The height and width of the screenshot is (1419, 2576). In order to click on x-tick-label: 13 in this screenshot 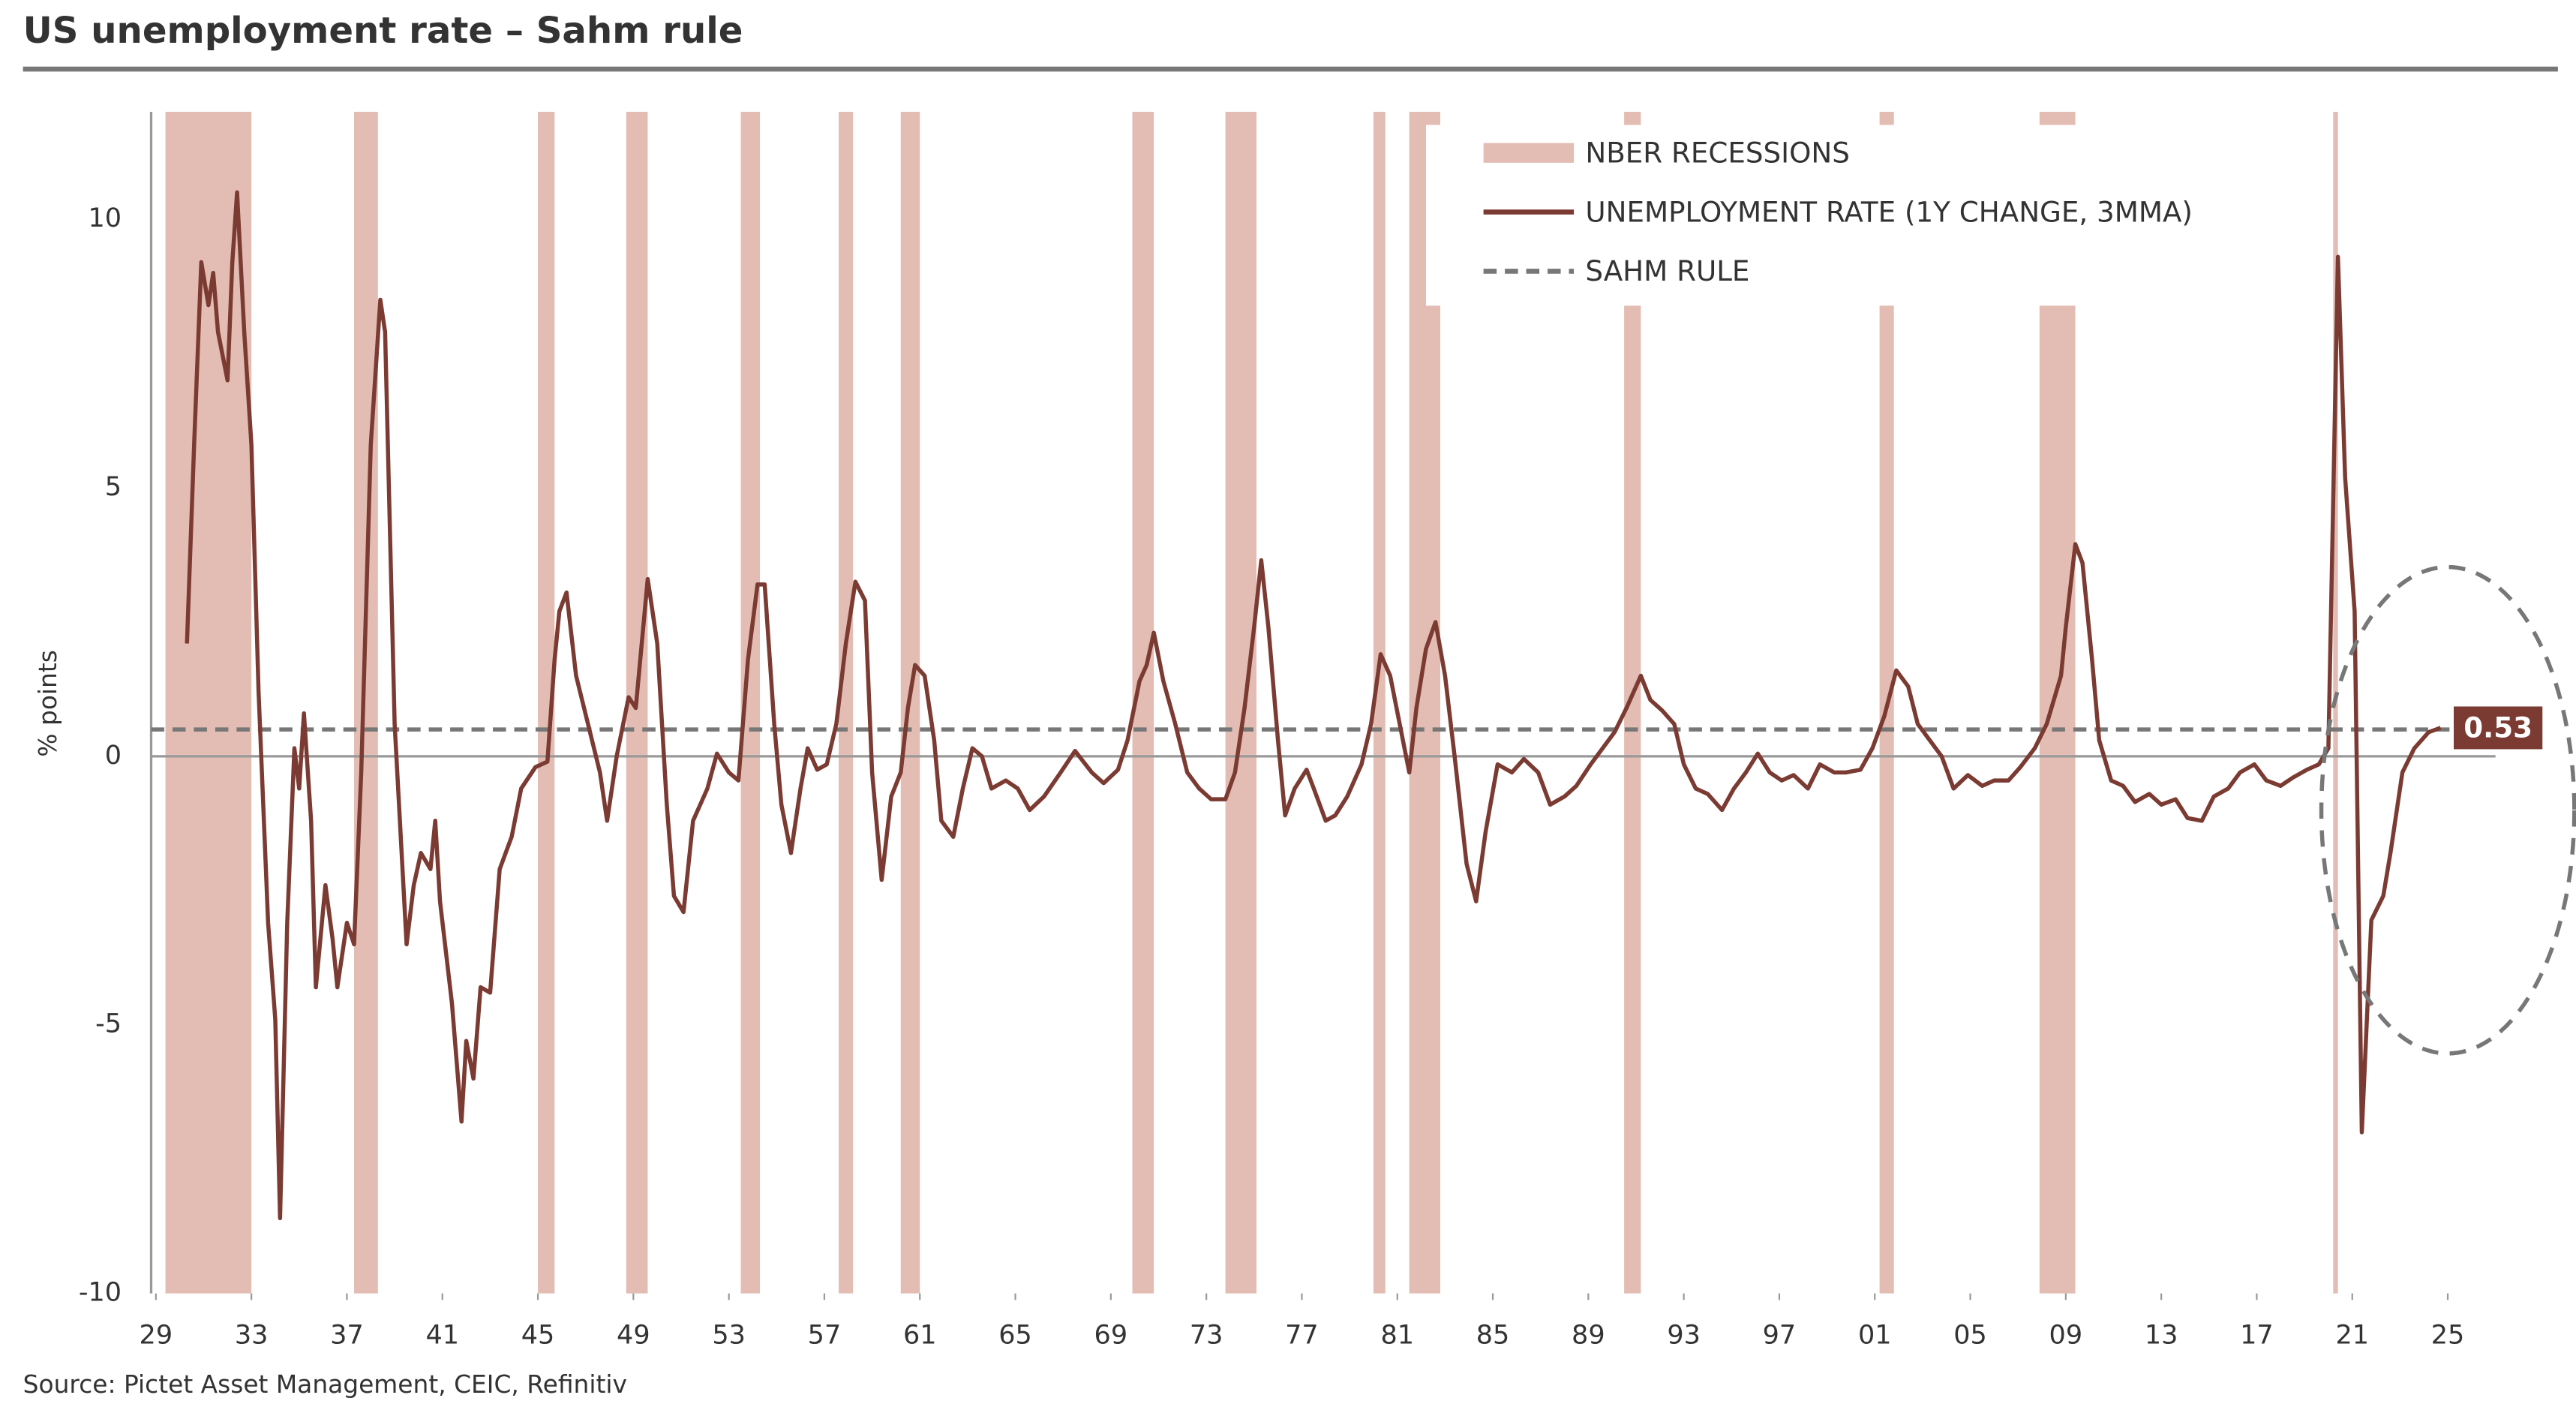, I will do `click(2161, 1336)`.